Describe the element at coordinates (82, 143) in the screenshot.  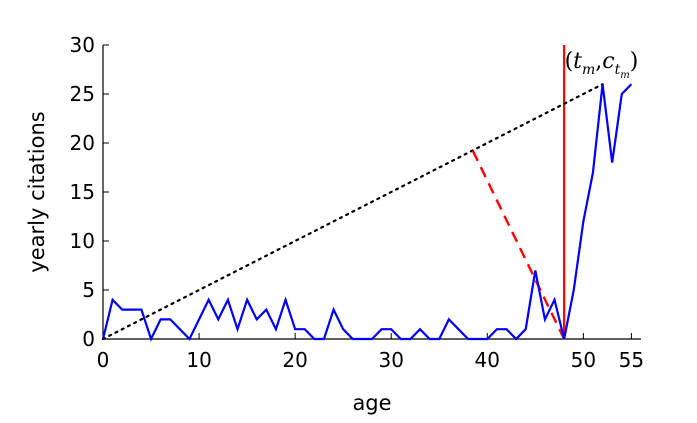
I see `y-tick-label: 20` at that location.